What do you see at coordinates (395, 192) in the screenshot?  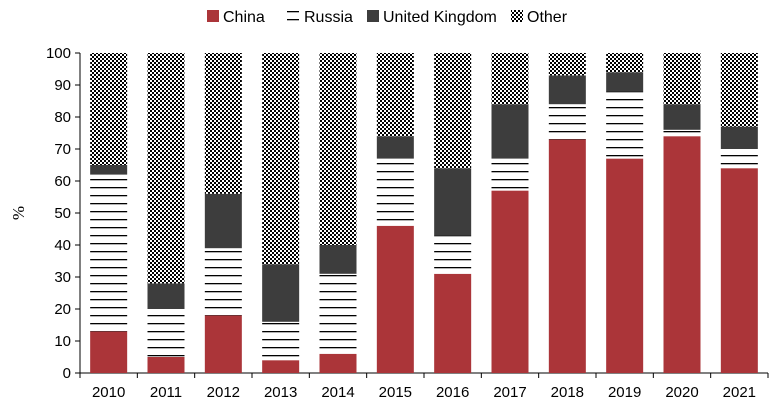 I see `bar-russia-2015` at bounding box center [395, 192].